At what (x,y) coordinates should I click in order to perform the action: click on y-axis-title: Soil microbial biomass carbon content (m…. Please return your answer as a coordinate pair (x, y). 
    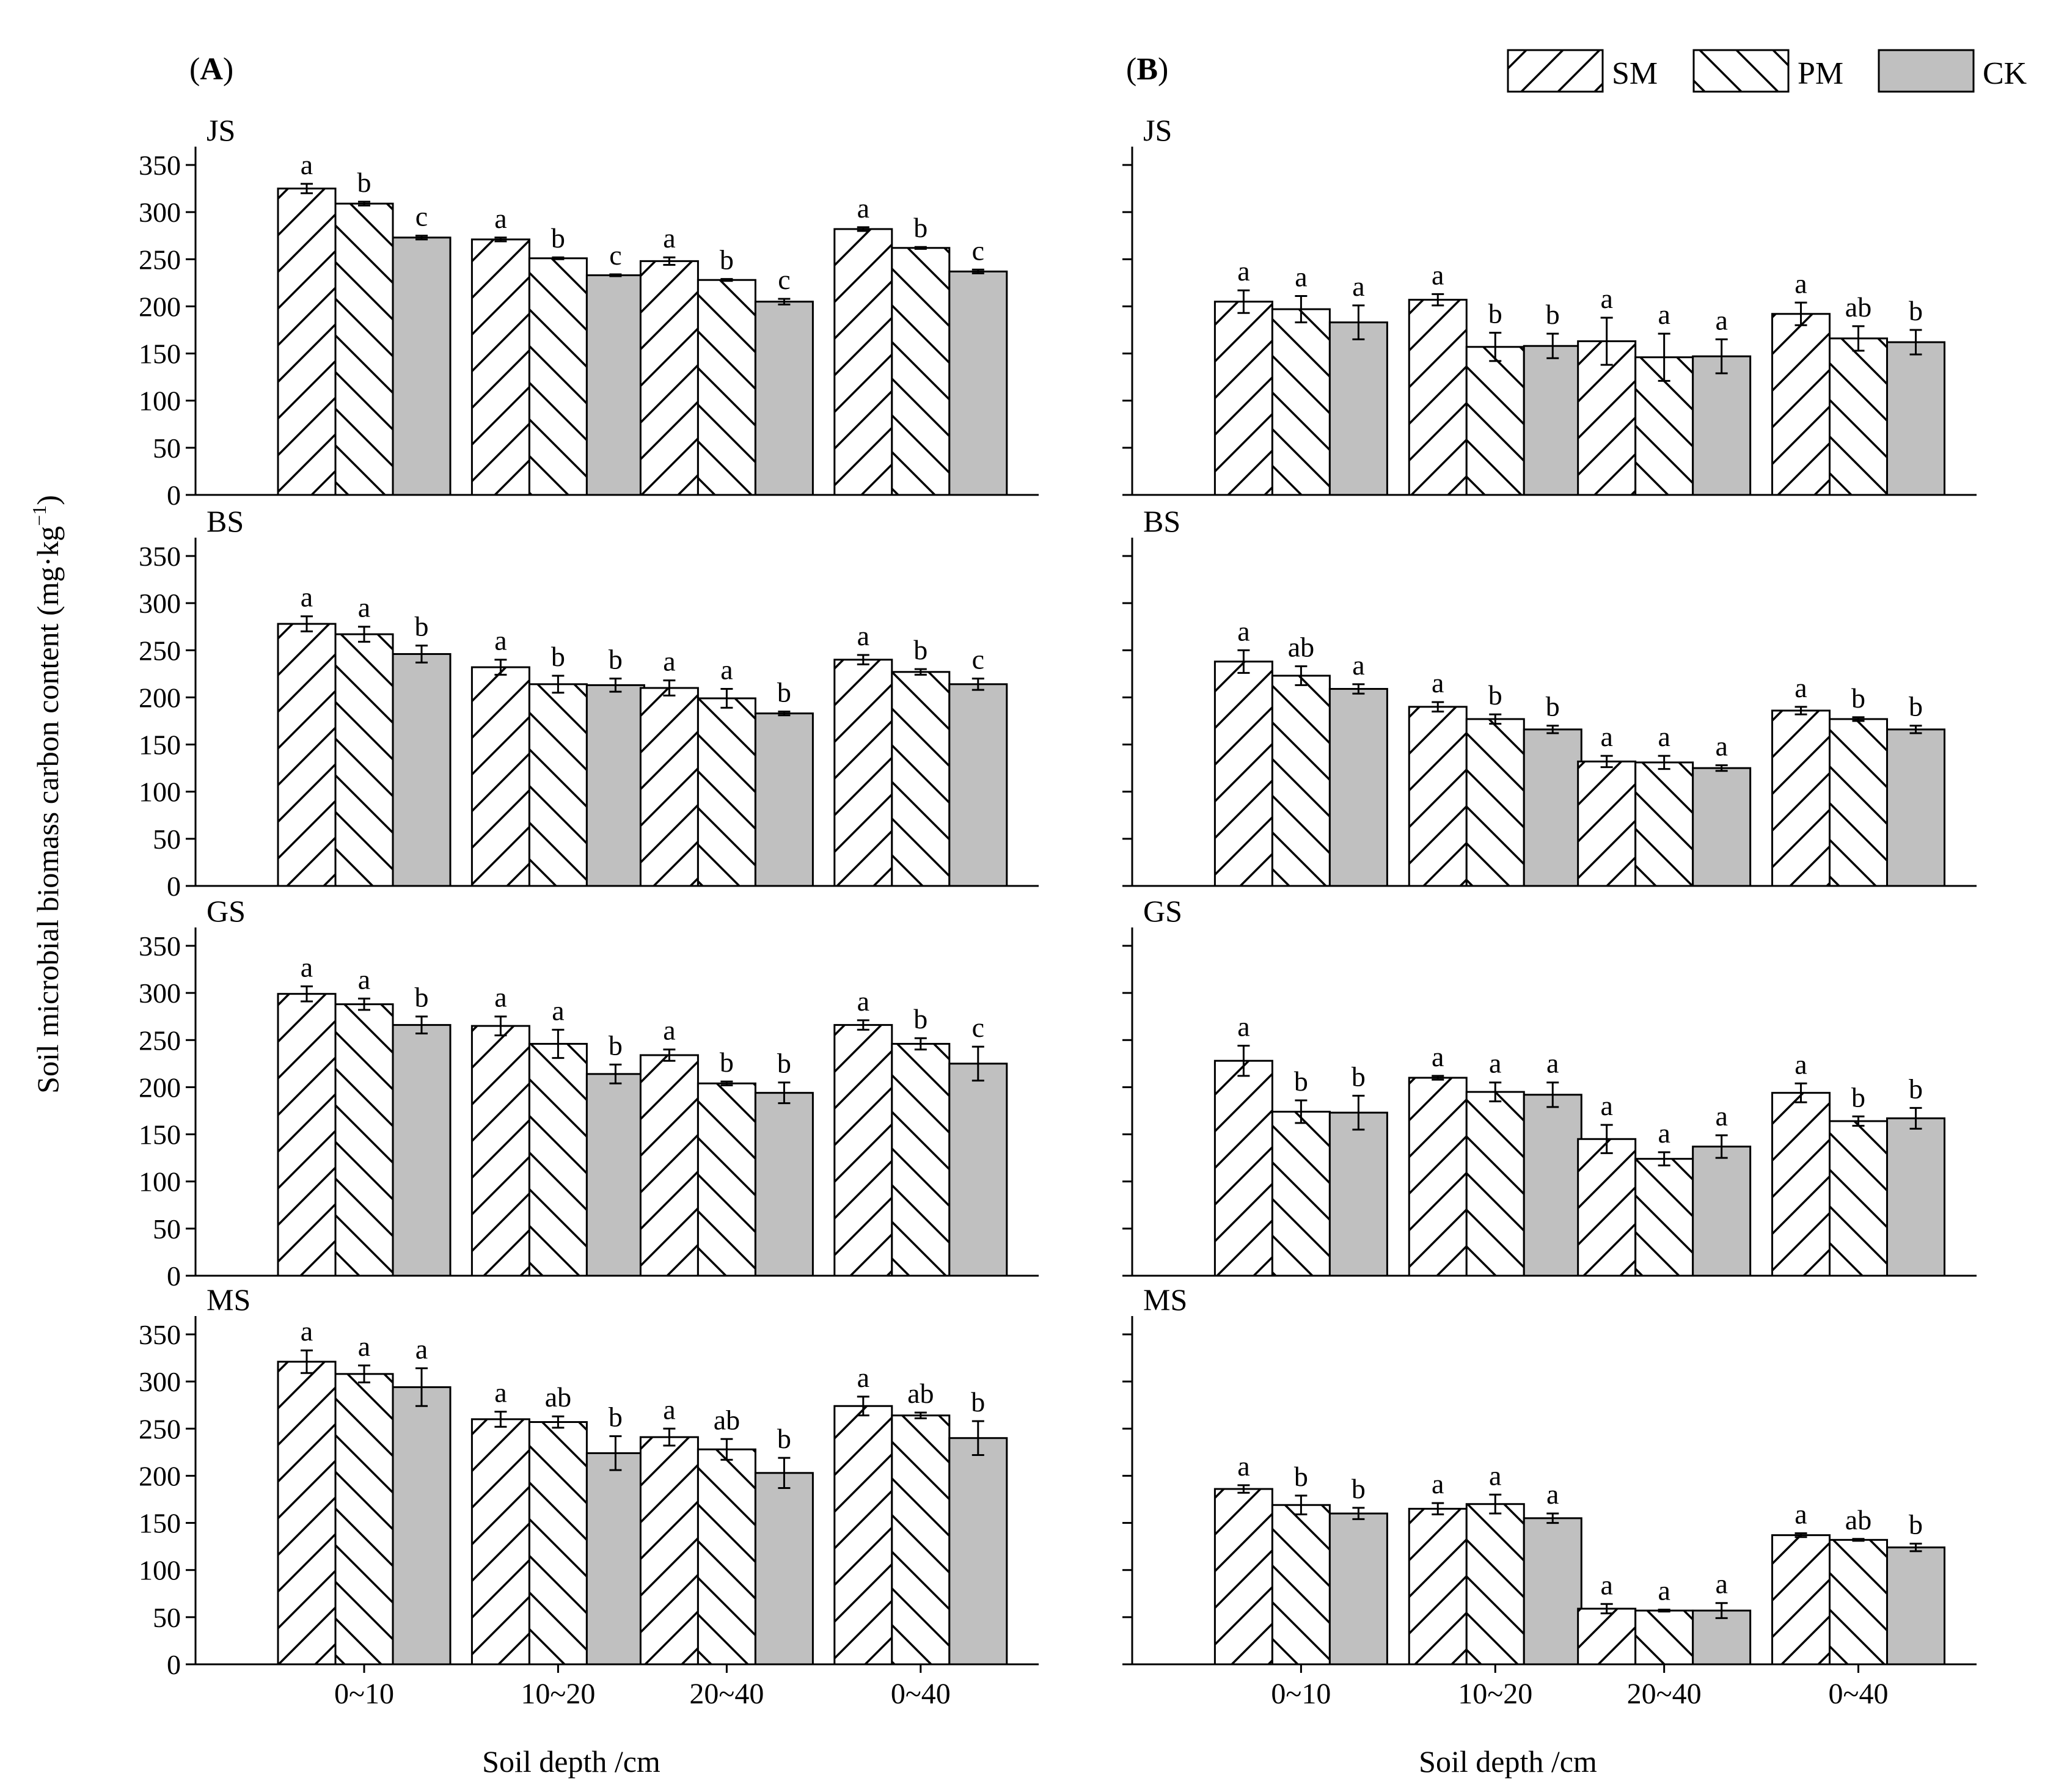
    Looking at the image, I should click on (46, 794).